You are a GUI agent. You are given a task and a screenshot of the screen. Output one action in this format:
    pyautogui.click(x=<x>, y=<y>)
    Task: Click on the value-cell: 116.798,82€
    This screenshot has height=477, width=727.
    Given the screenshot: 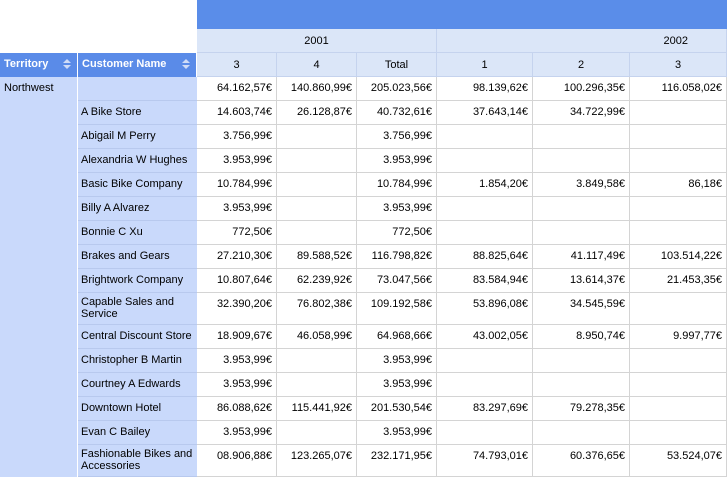 What is the action you would take?
    pyautogui.click(x=397, y=257)
    